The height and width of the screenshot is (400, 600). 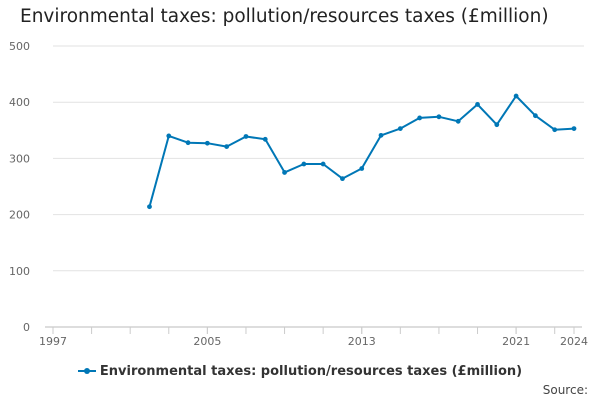 What do you see at coordinates (149, 207) in the screenshot?
I see `data-point-2002` at bounding box center [149, 207].